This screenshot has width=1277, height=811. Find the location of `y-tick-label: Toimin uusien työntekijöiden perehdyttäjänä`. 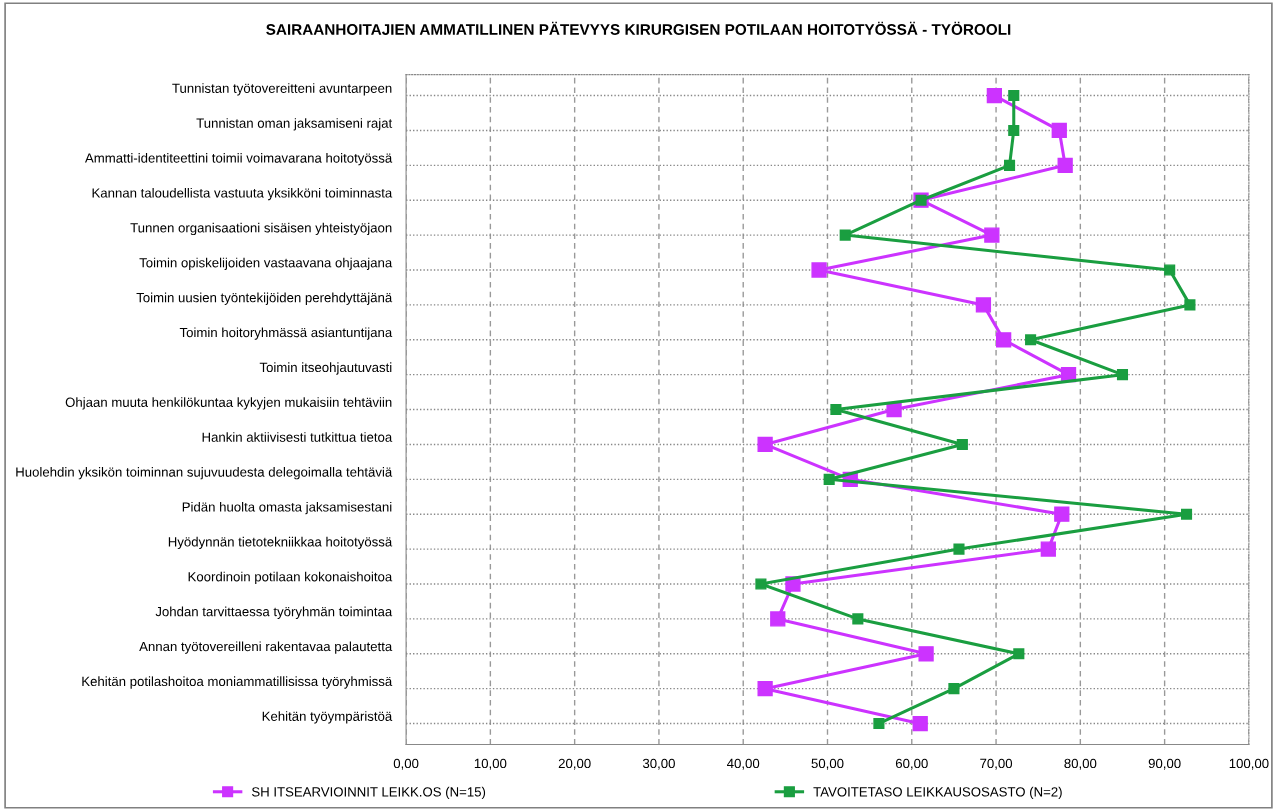

y-tick-label: Toimin uusien työntekijöiden perehdyttäjänä is located at coordinates (264, 298).